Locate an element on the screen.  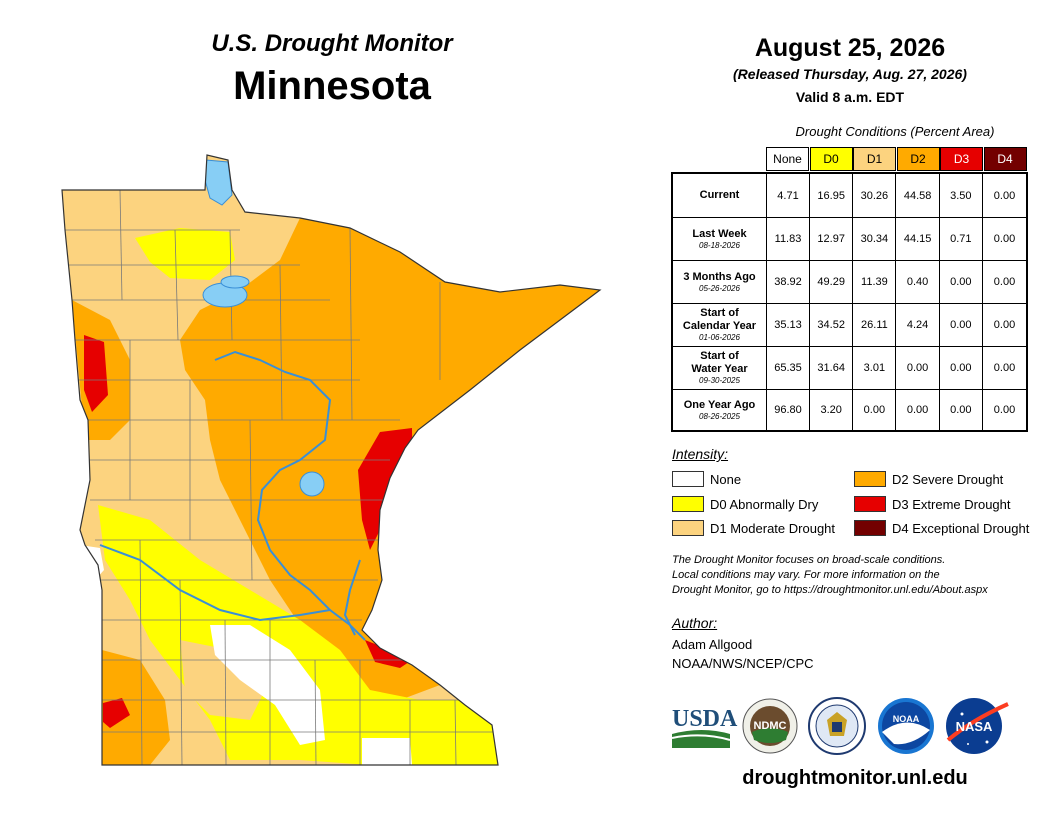
table-value-cell: 11.83 is located at coordinates (788, 239).